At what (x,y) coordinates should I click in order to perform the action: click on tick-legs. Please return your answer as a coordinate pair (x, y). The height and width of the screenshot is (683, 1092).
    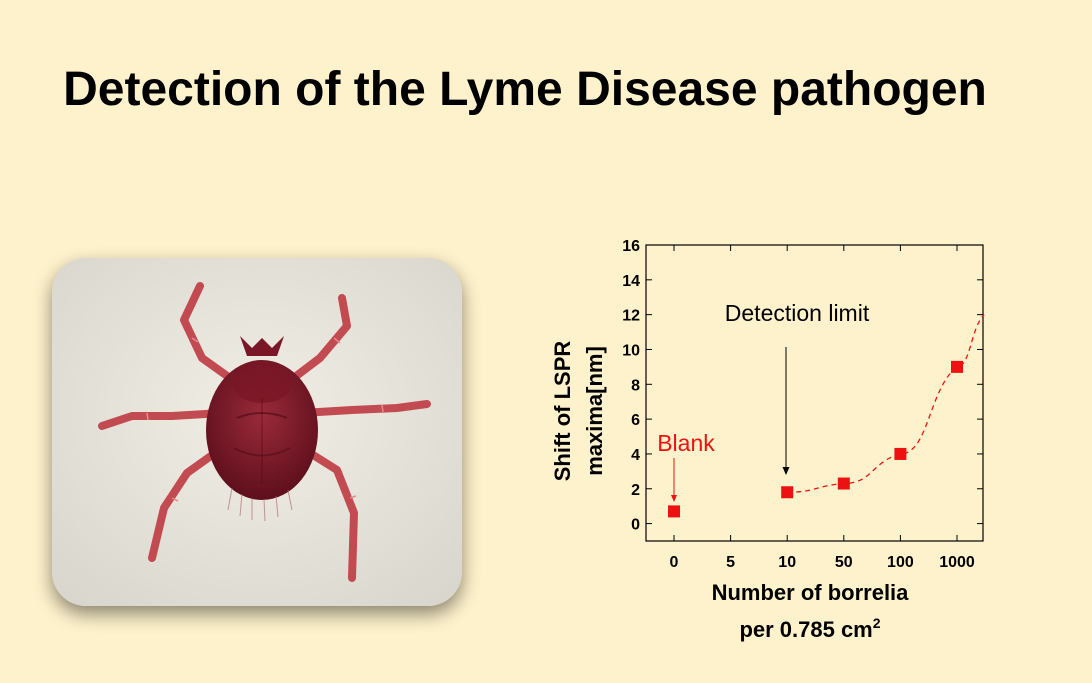
    Looking at the image, I should click on (264, 432).